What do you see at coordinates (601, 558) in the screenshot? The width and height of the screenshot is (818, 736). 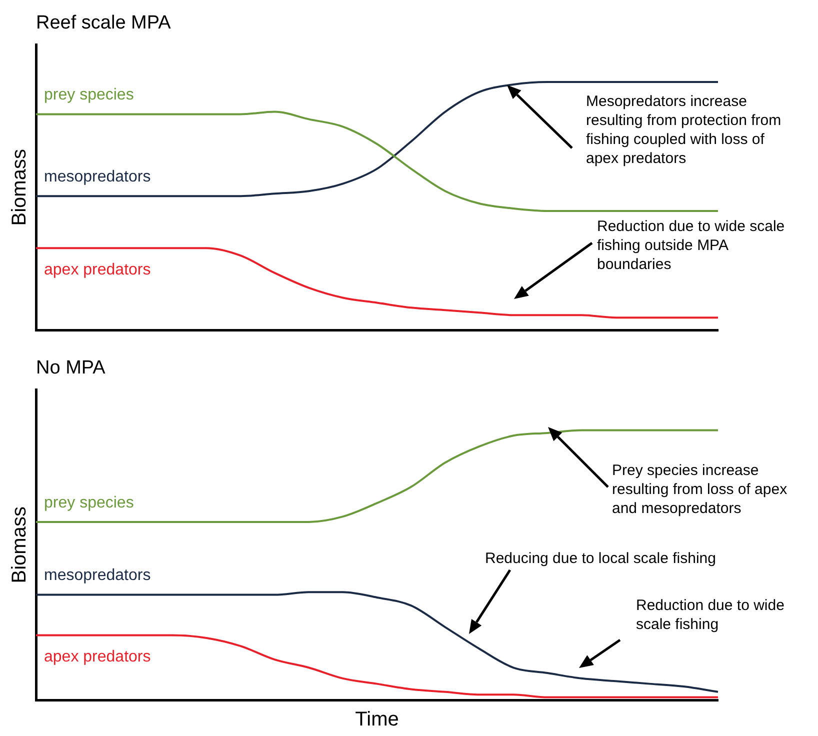 I see `annotation: Reducing due to local scale fishing` at bounding box center [601, 558].